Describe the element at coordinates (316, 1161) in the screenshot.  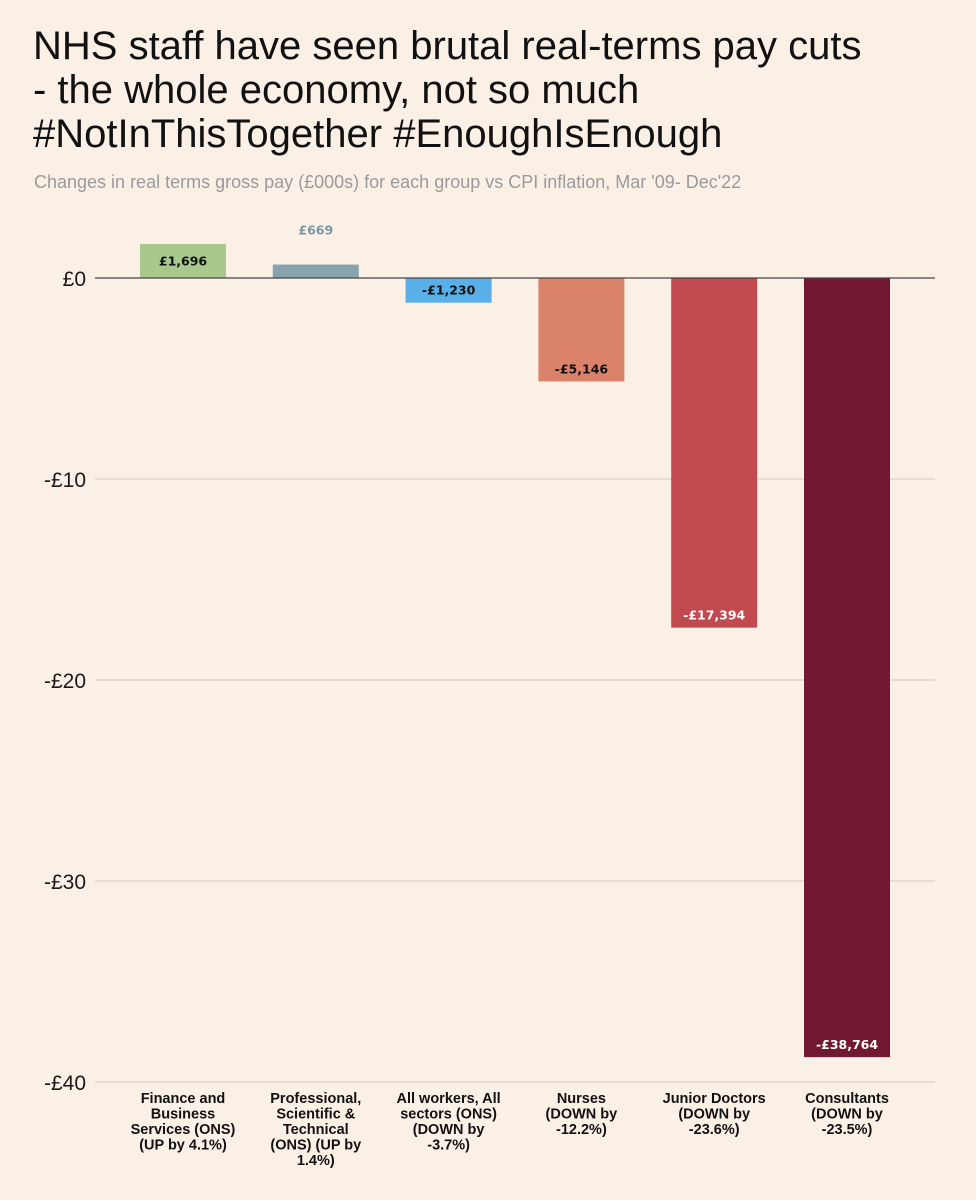
I see `x-tick-label: 1.4%)` at that location.